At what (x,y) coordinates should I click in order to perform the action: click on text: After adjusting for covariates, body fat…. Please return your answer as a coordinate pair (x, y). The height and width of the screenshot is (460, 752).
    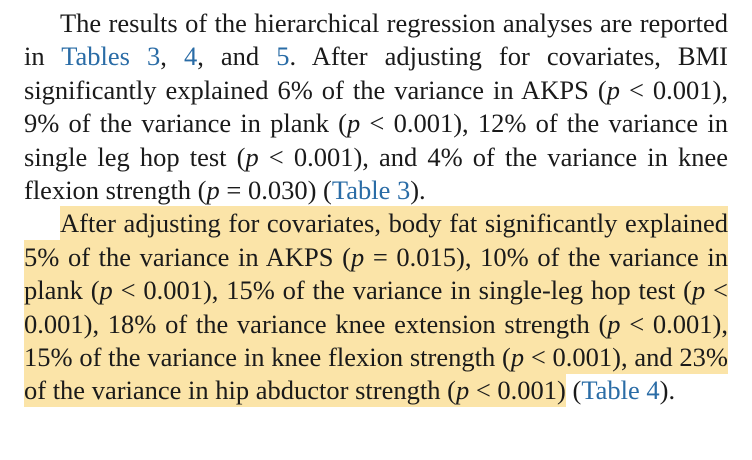
    Looking at the image, I should click on (376, 240).